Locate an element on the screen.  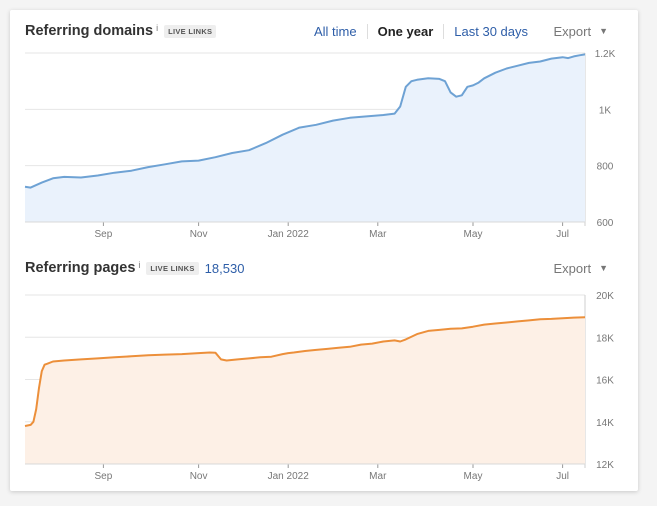
domains-x-tick-label: Mar is located at coordinates (378, 234).